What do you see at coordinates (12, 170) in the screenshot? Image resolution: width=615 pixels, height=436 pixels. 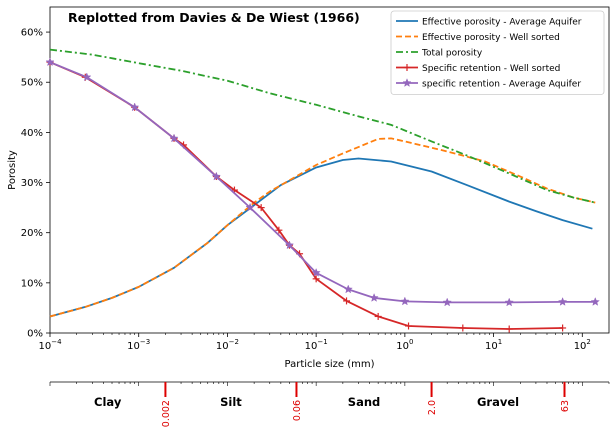 I see `y-axis-label: Porosity` at bounding box center [12, 170].